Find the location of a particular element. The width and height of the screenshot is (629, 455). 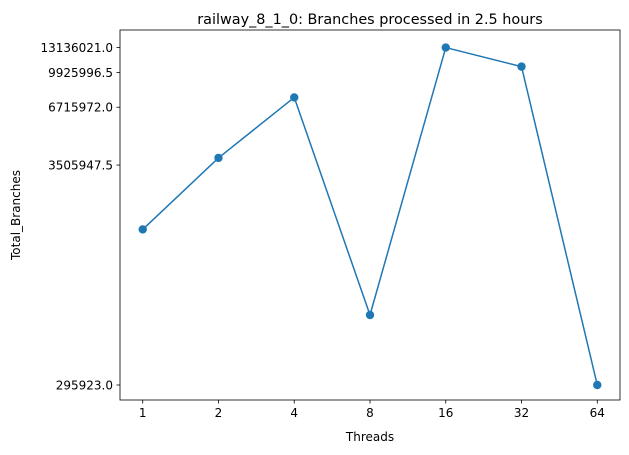

y-tick-label: 6715972.0 is located at coordinates (80, 108).